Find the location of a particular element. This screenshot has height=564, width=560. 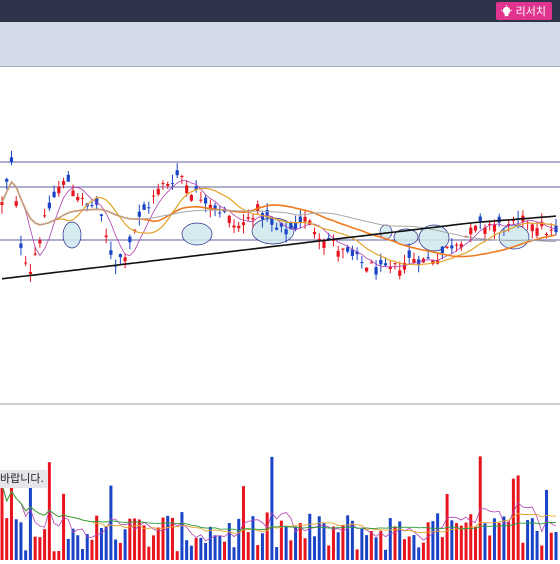

research-label: 리서치 is located at coordinates (530, 11).